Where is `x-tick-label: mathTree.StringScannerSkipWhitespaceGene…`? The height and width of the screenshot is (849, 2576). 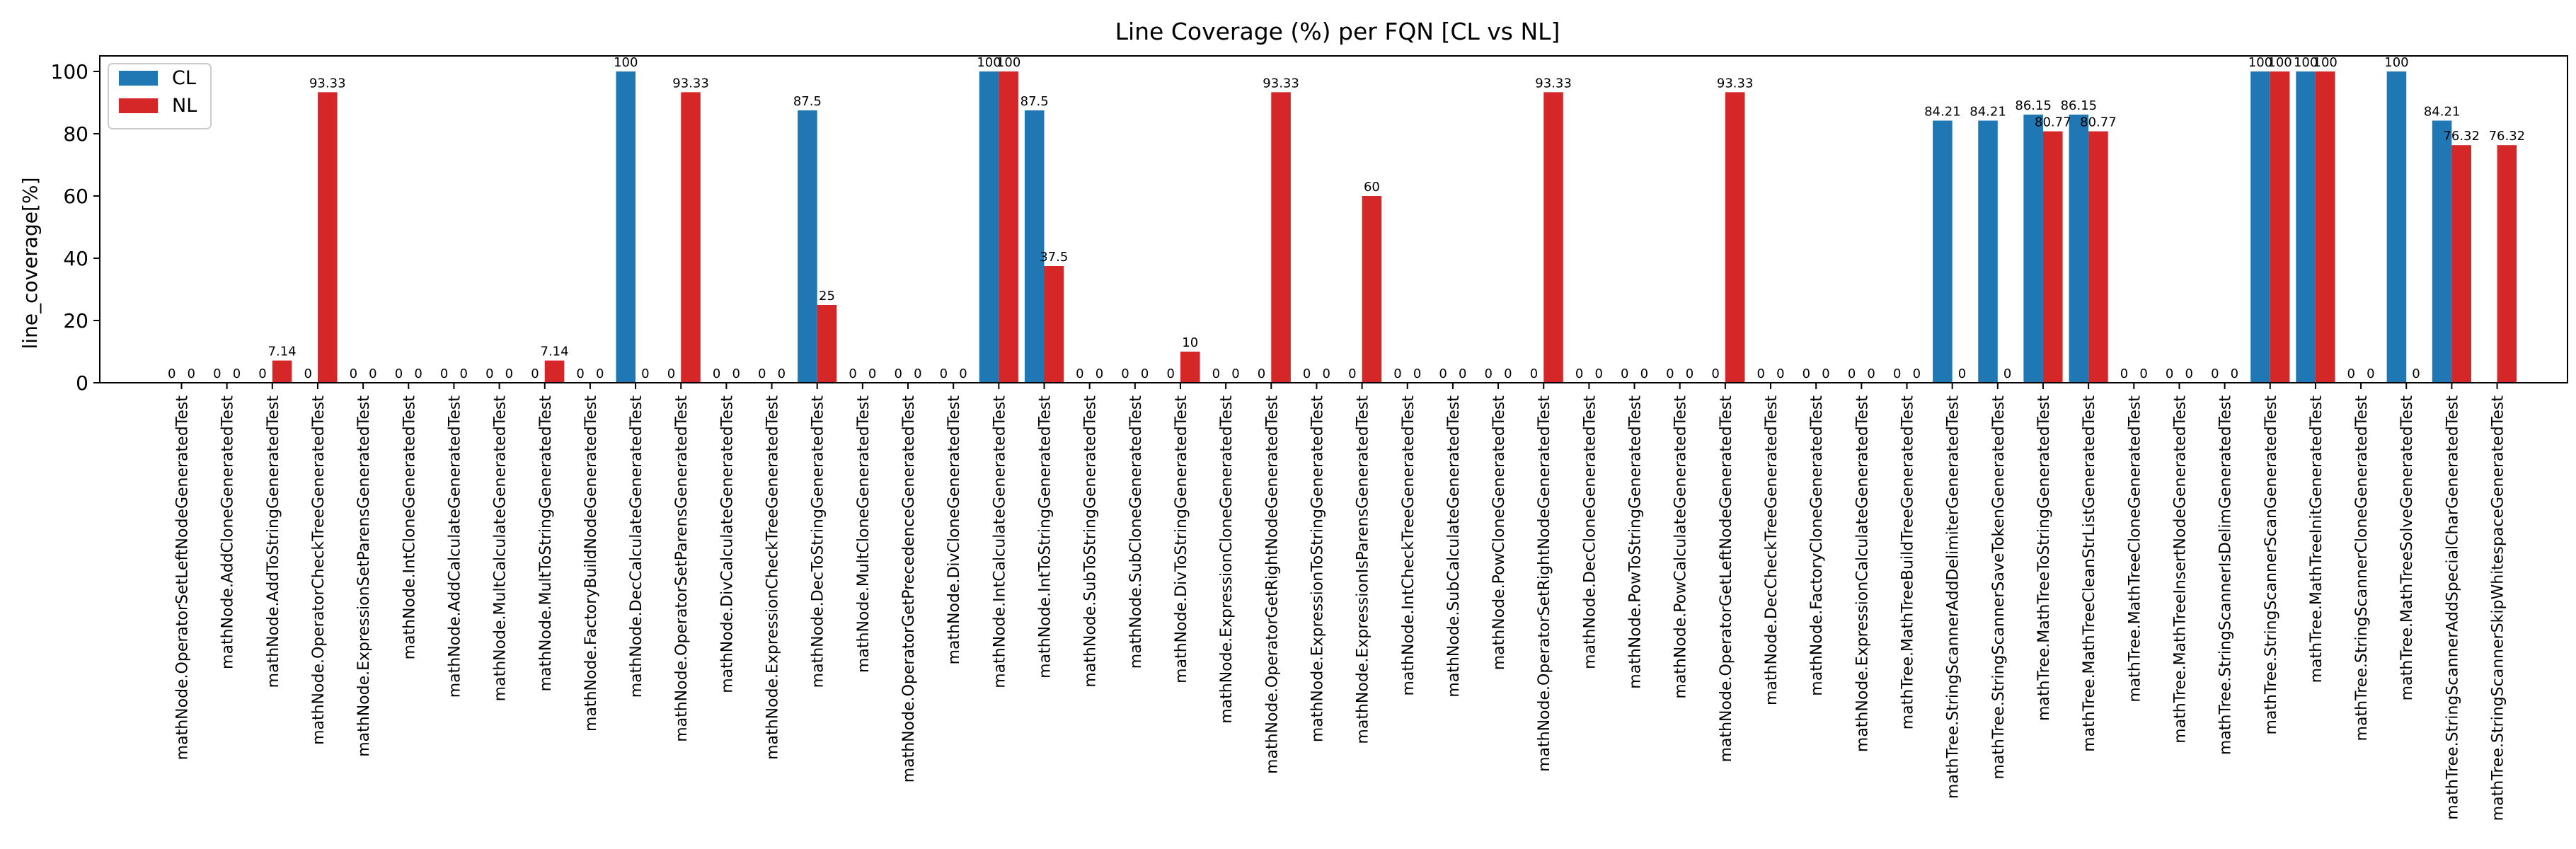
x-tick-label: mathTree.StringScannerSkipWhitespaceGene… is located at coordinates (2499, 608).